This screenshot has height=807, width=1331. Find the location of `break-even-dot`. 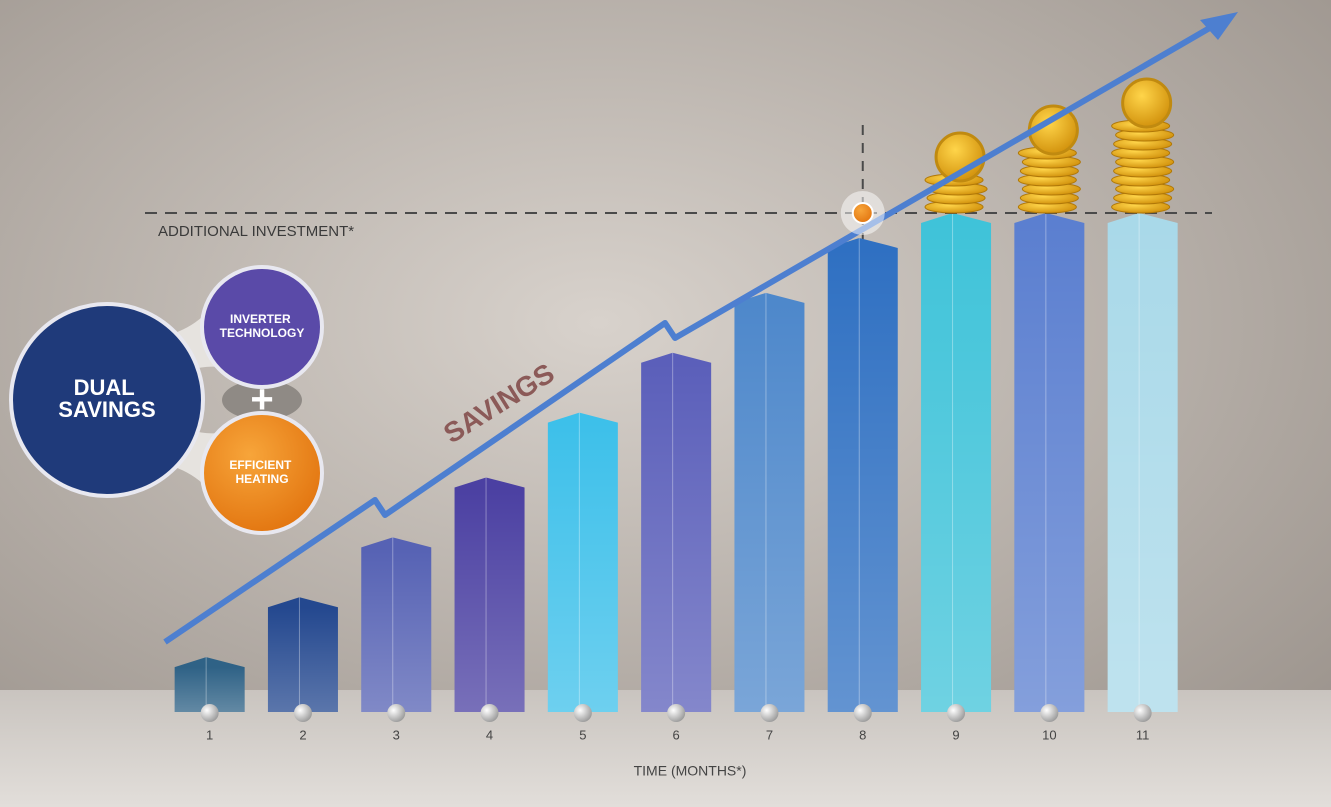

break-even-dot is located at coordinates (862, 213).